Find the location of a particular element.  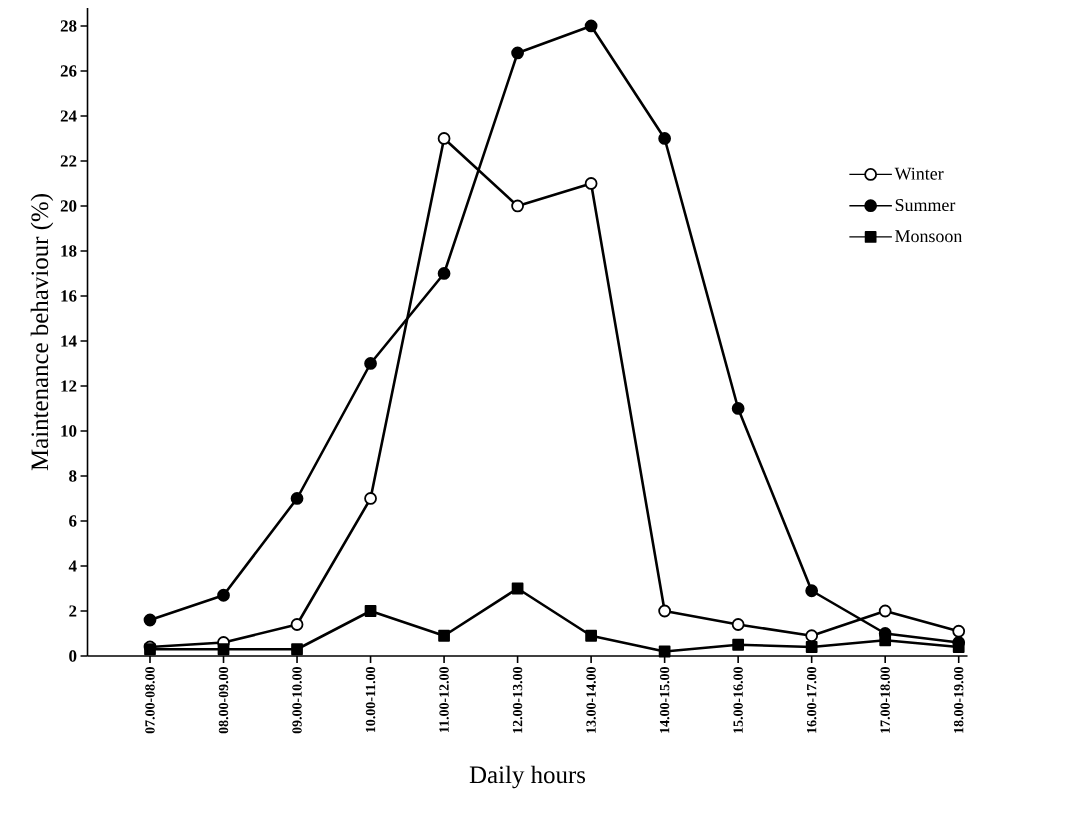

y-tick-label: 26 is located at coordinates (68, 71).